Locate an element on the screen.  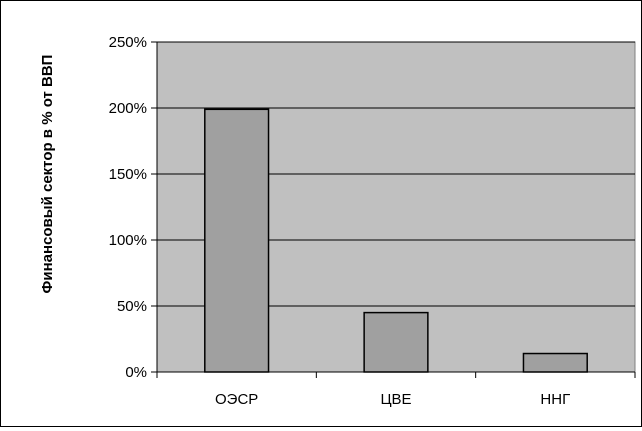
y-tick-label: 200% is located at coordinates (128, 108).